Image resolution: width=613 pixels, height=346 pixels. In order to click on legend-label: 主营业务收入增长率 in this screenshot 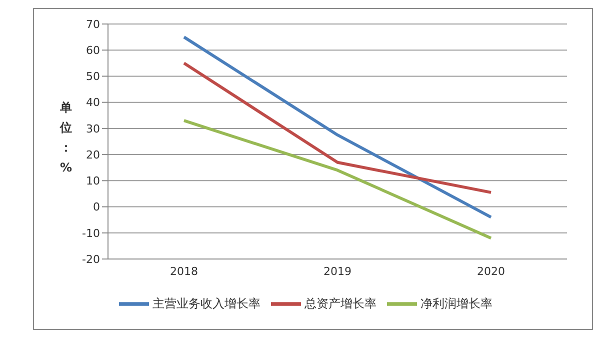, I will do `click(206, 303)`.